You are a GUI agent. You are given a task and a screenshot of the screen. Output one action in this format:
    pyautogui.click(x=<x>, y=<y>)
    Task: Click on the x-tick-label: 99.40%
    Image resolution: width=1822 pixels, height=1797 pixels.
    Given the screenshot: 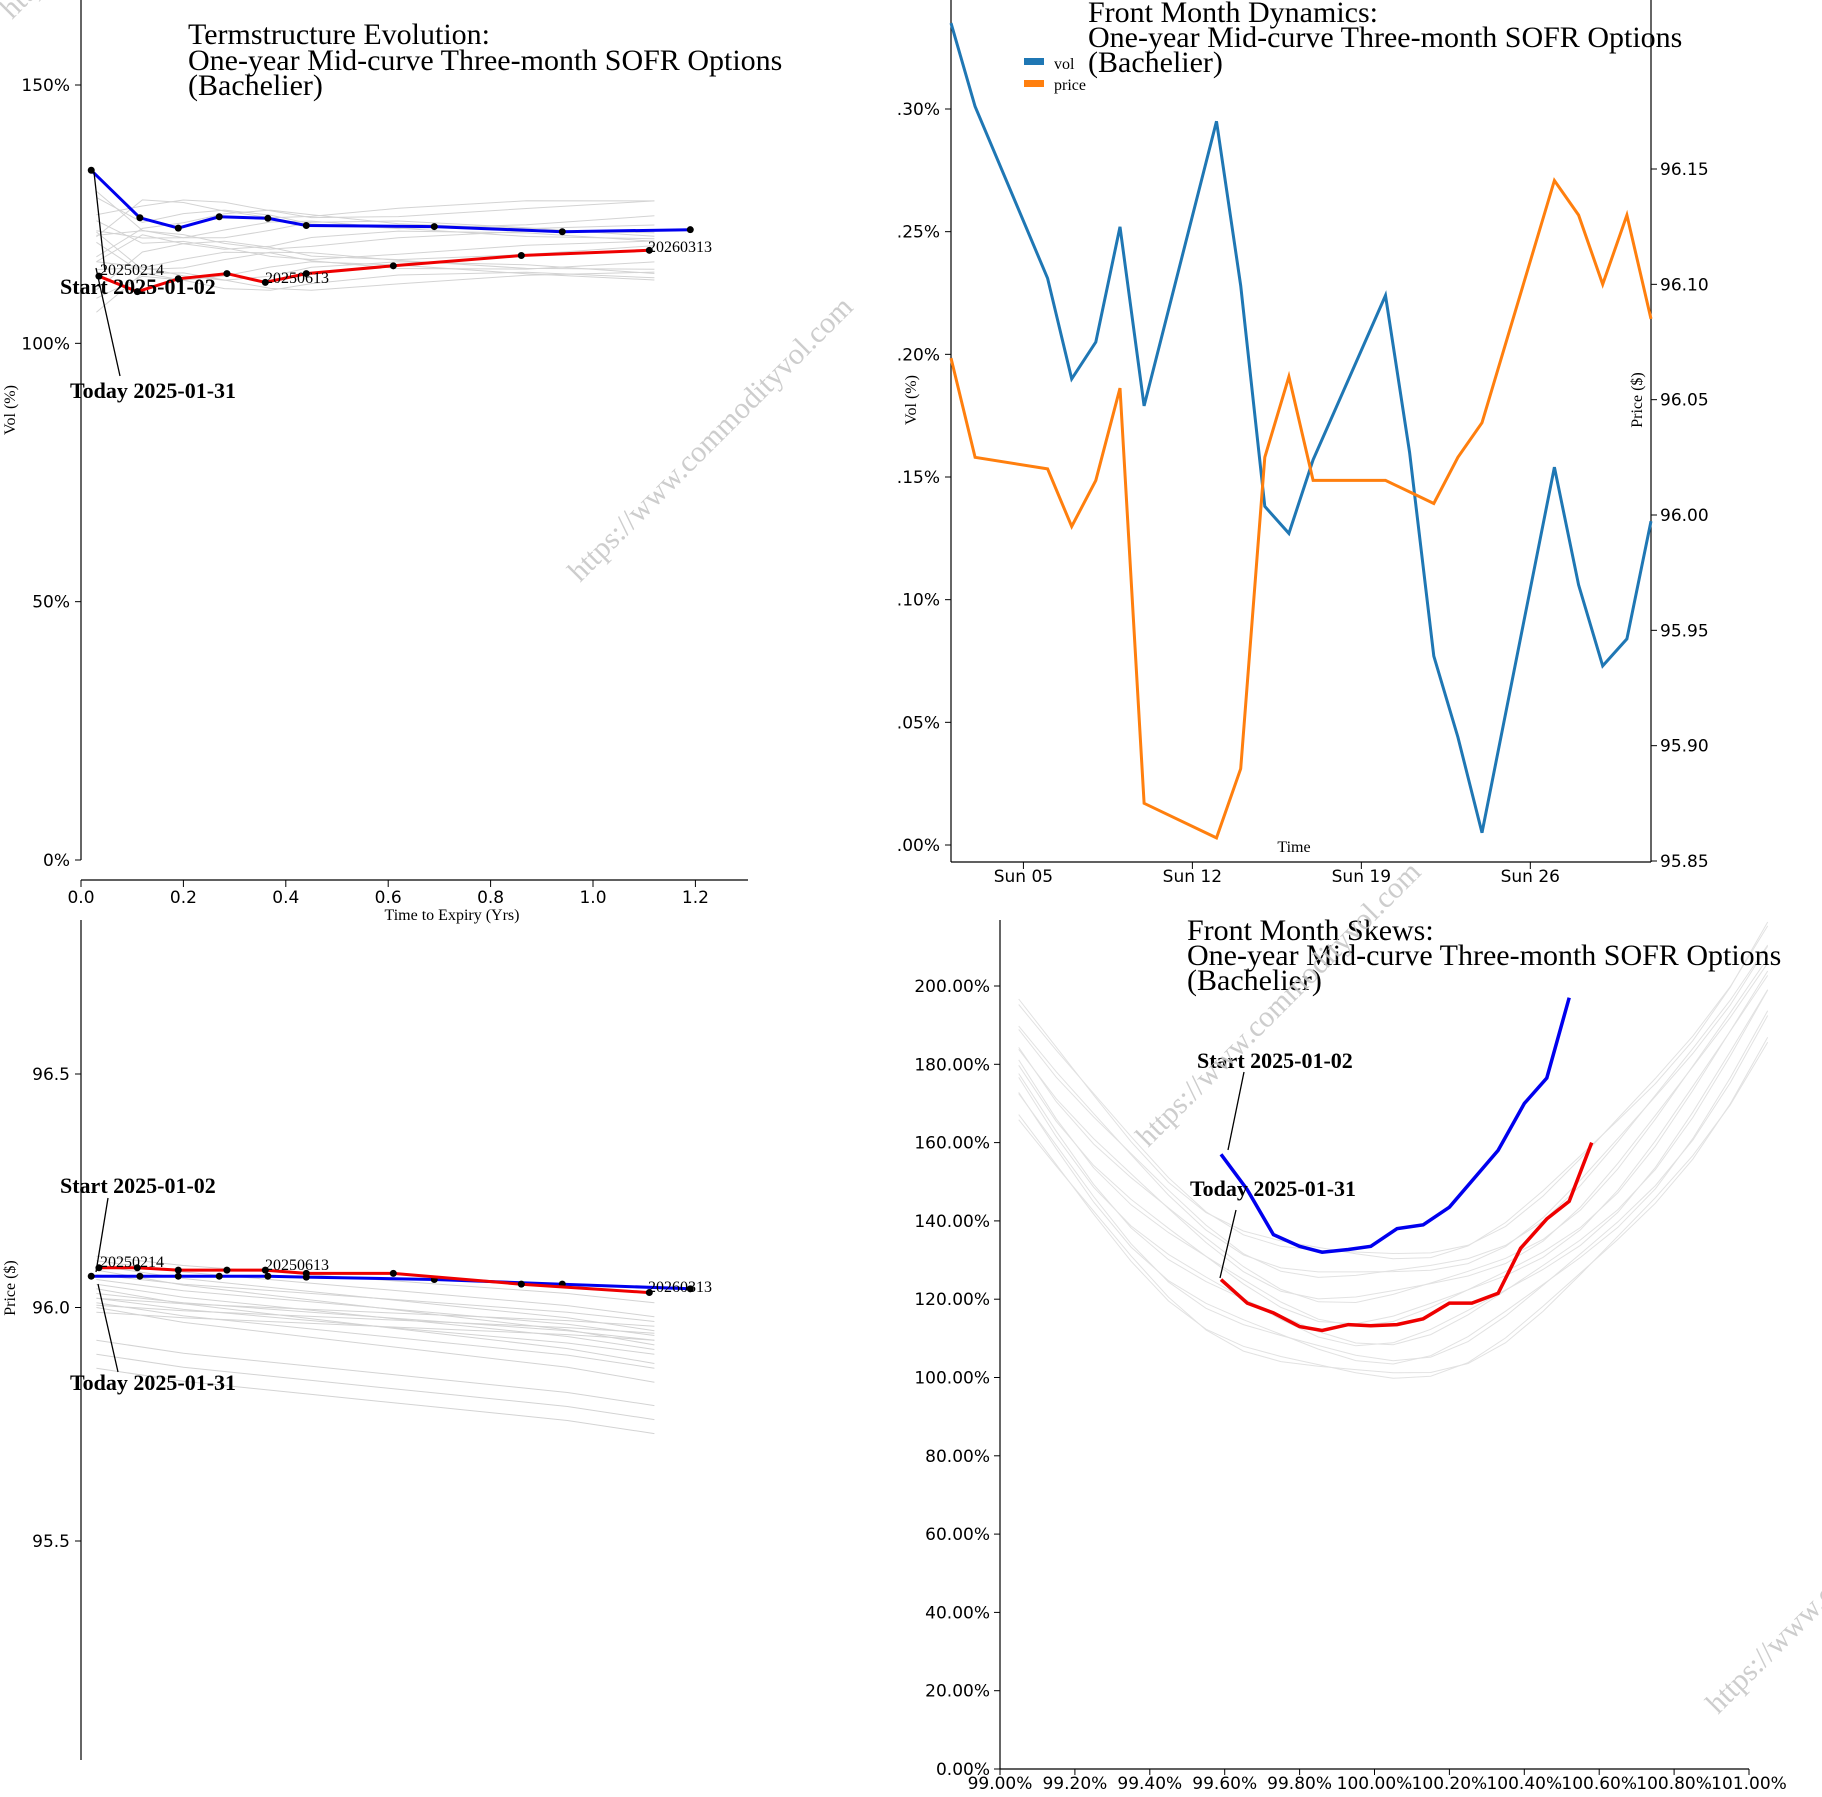 What is the action you would take?
    pyautogui.click(x=1149, y=1783)
    